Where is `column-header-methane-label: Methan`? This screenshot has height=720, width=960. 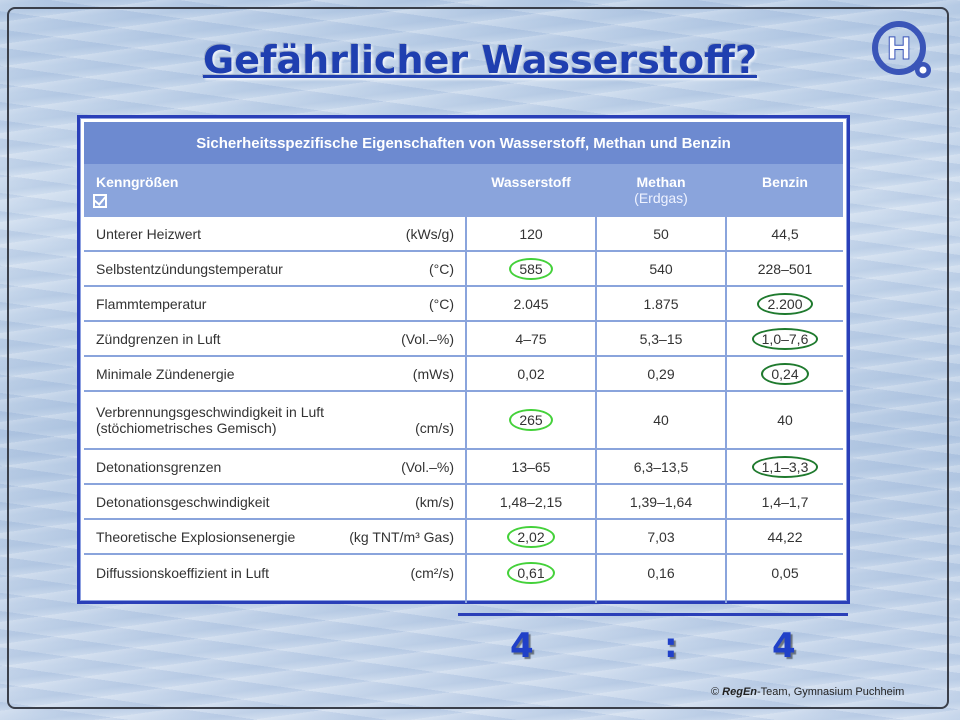
column-header-methane-label: Methan is located at coordinates (661, 182).